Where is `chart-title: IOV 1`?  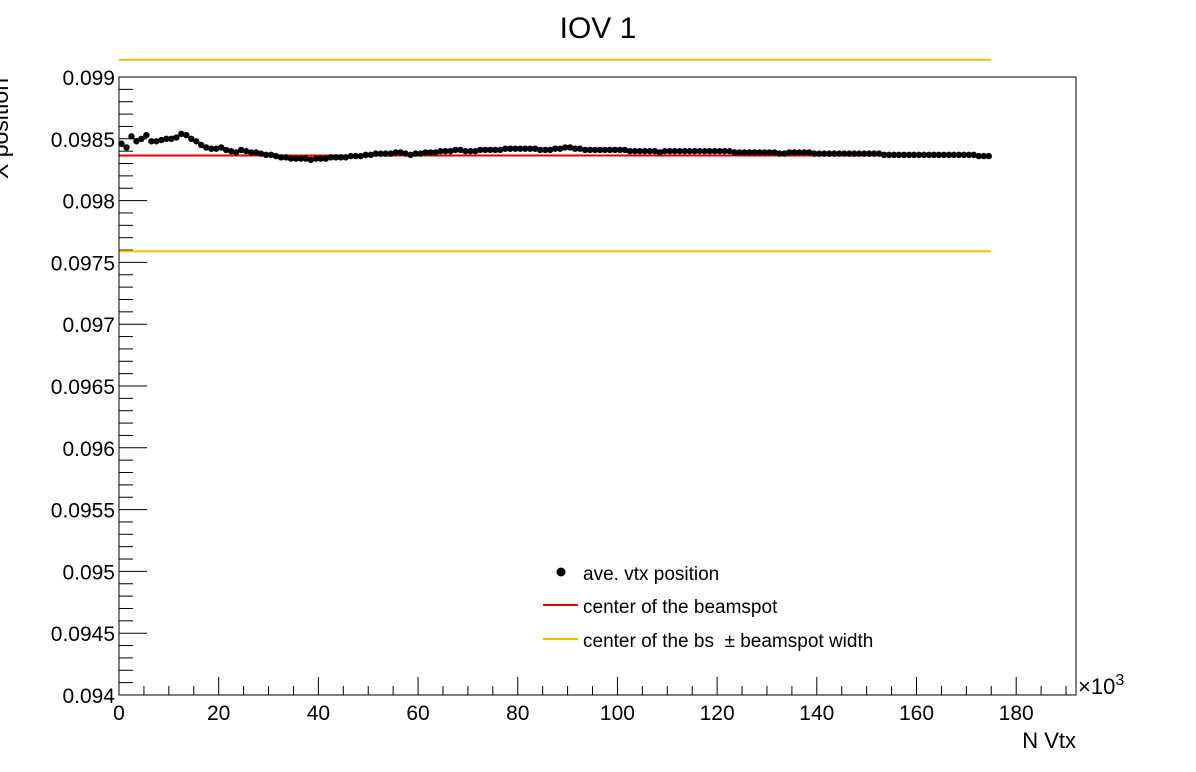 chart-title: IOV 1 is located at coordinates (598, 28).